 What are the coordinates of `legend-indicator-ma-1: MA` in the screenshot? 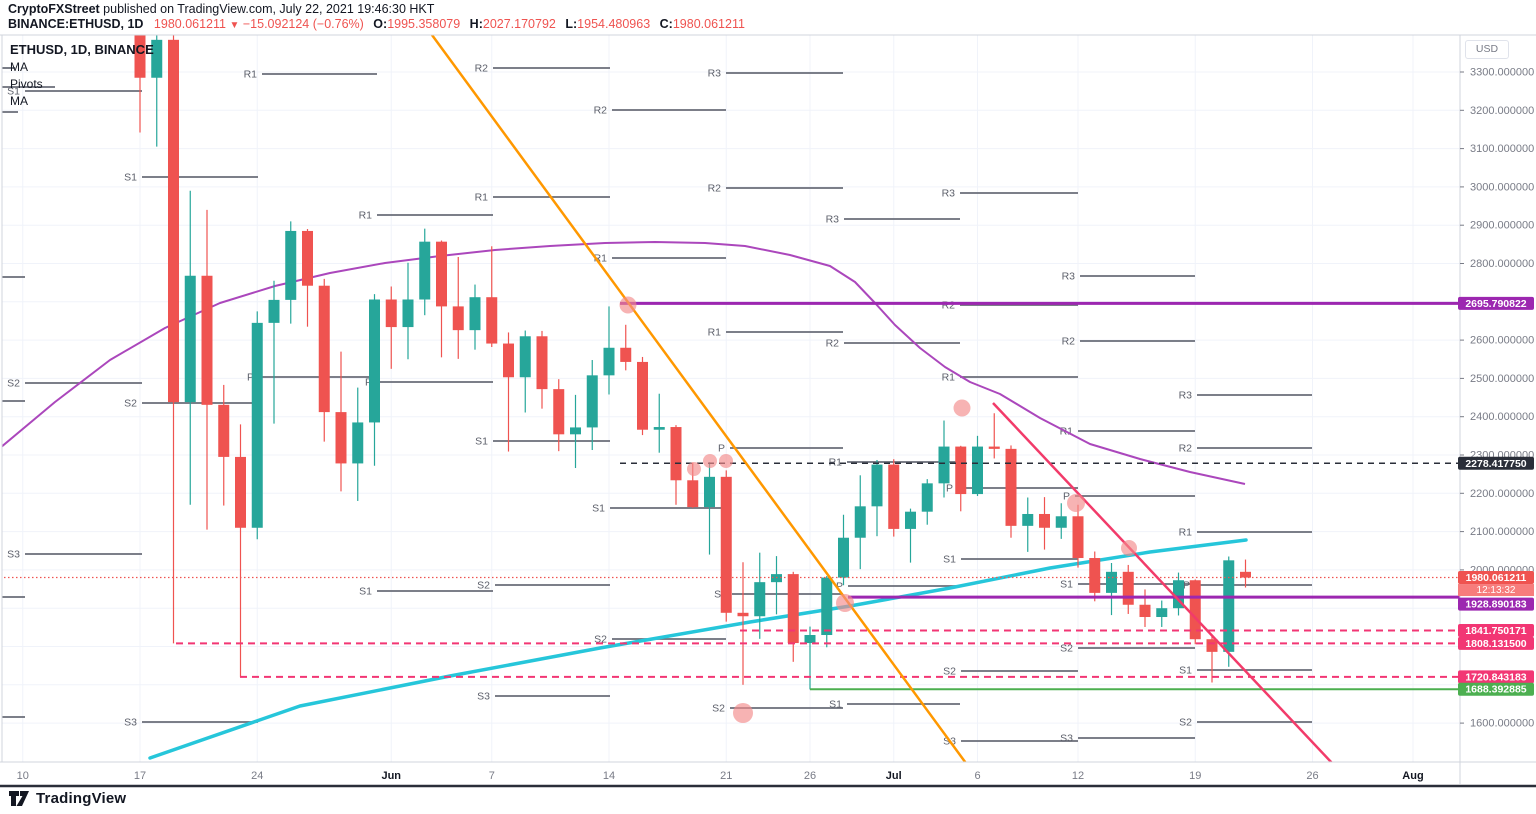 It's located at (19, 67).